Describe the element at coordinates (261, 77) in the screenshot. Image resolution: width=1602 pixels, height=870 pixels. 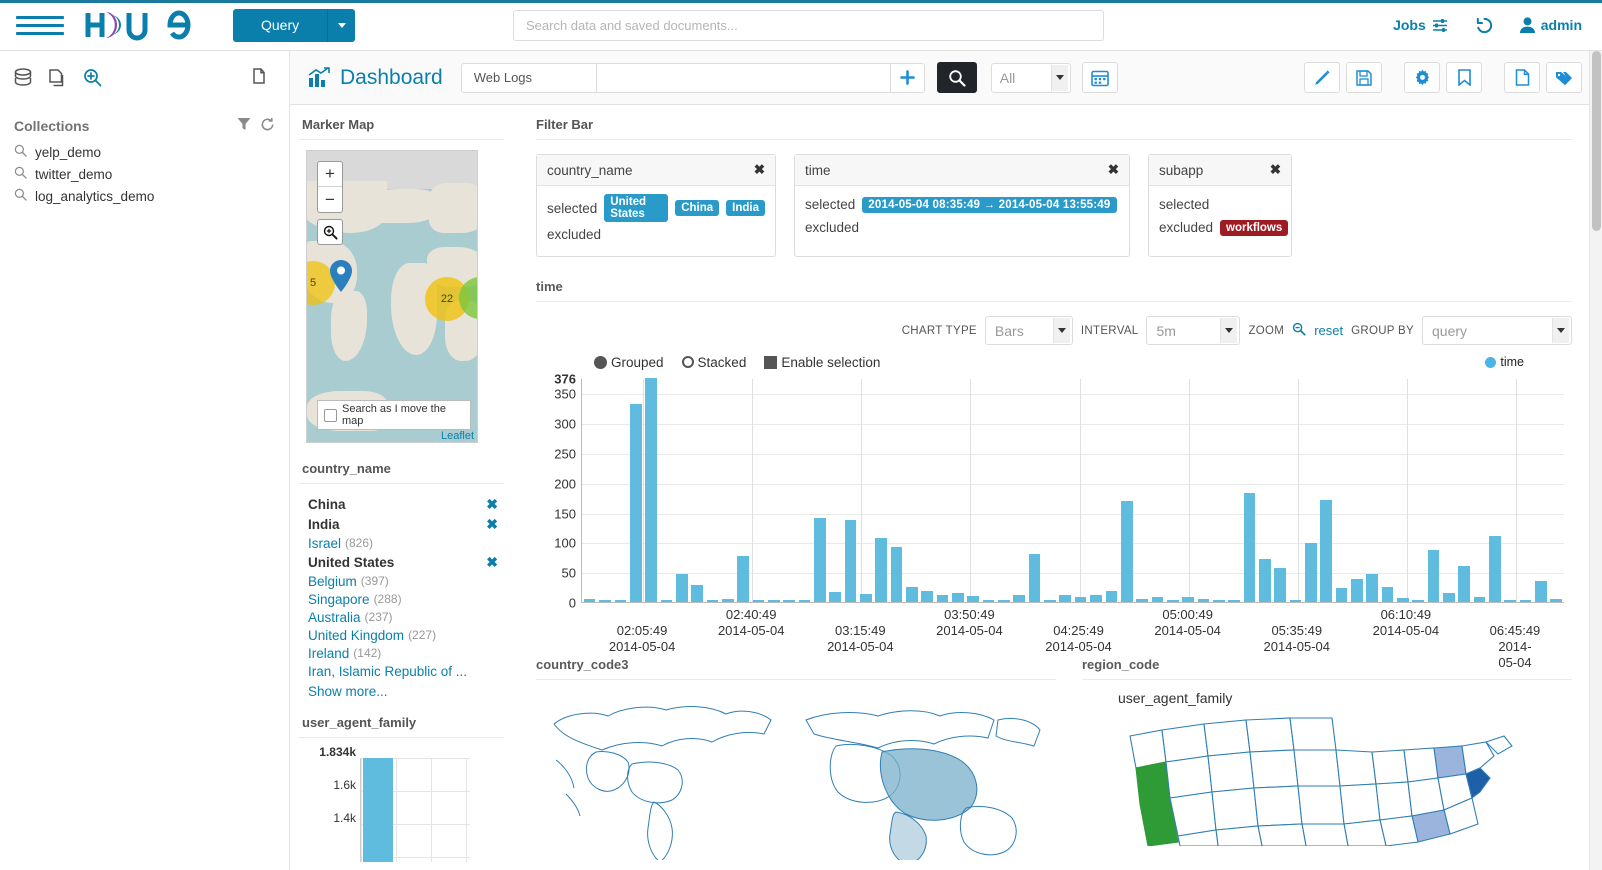
I see `folder-icon` at that location.